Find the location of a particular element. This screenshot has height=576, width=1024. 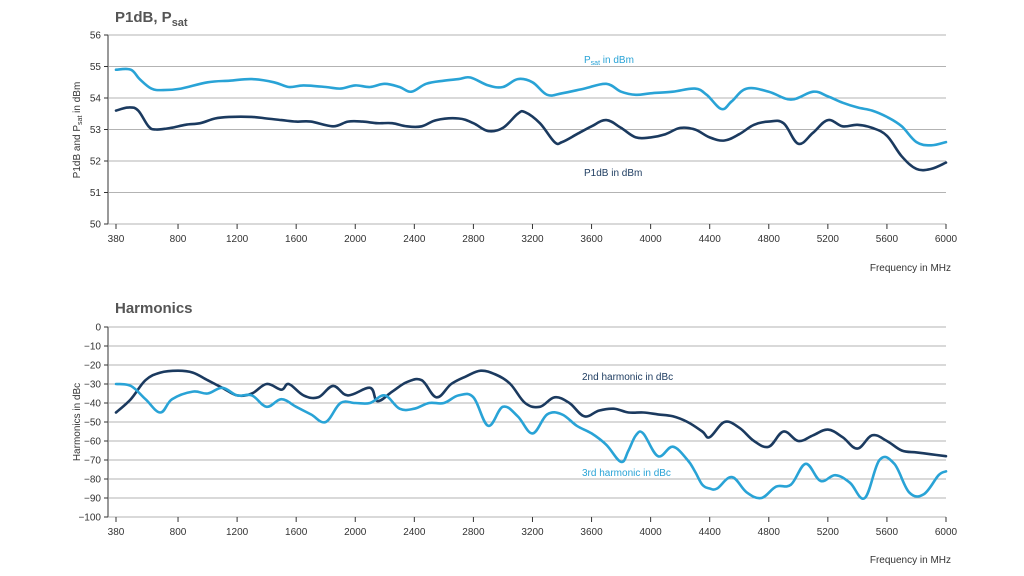

y-tick-labels: 50 51 52 53 54 55 56 is located at coordinates (96, 131).